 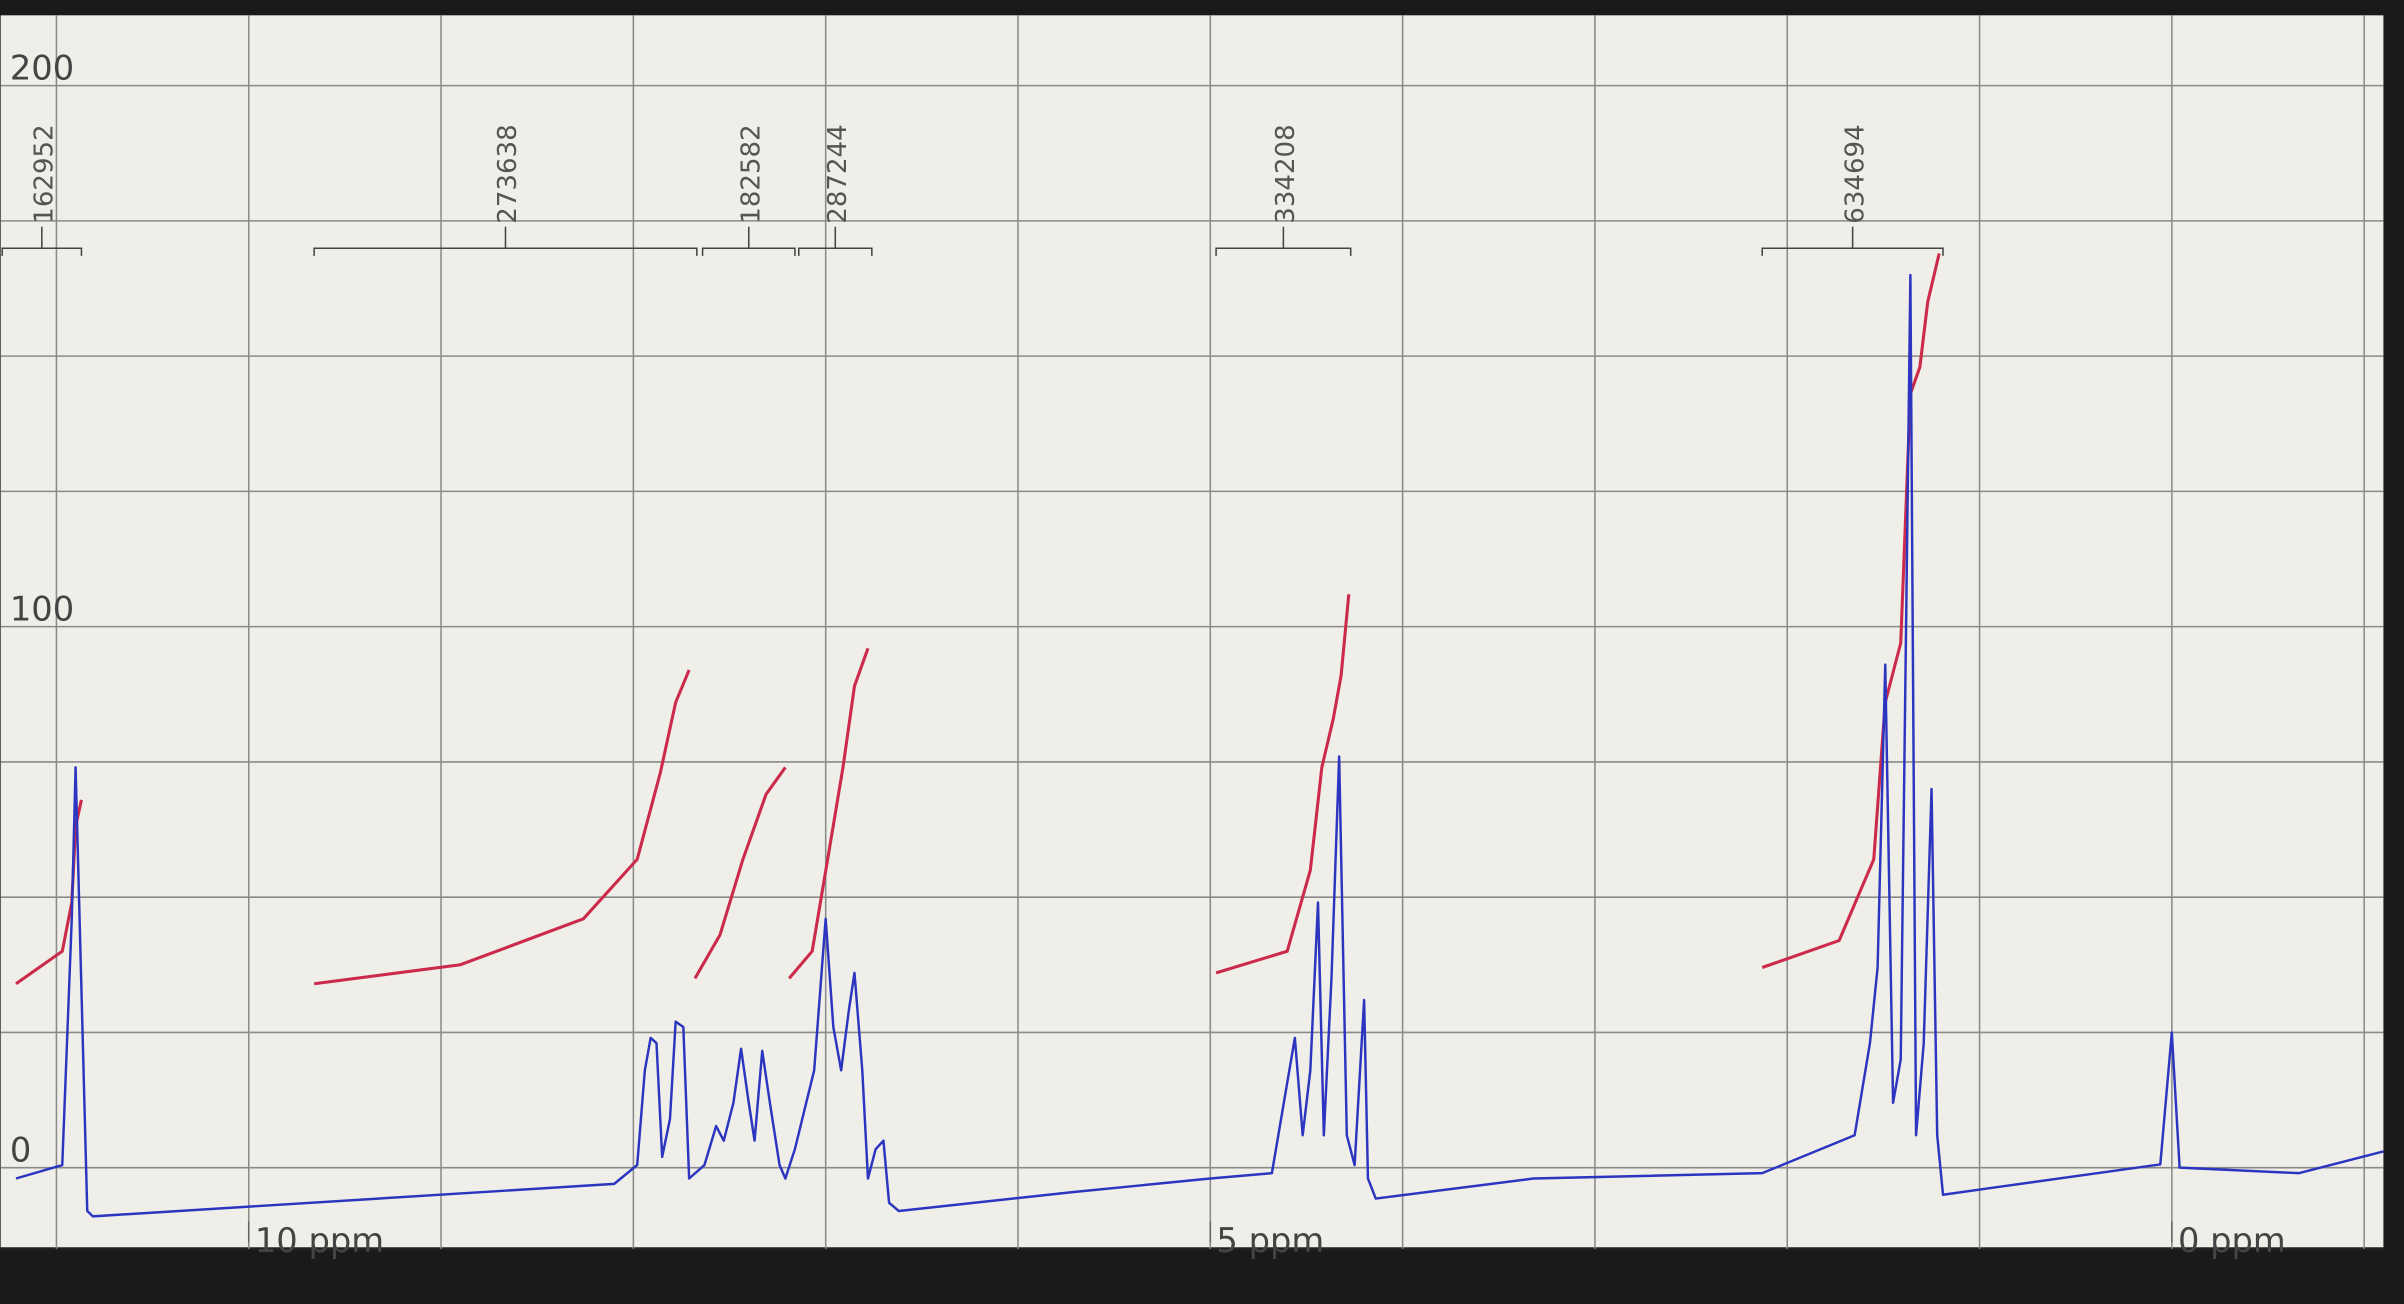 What do you see at coordinates (751, 173) in the screenshot?
I see `integral-label: 182582` at bounding box center [751, 173].